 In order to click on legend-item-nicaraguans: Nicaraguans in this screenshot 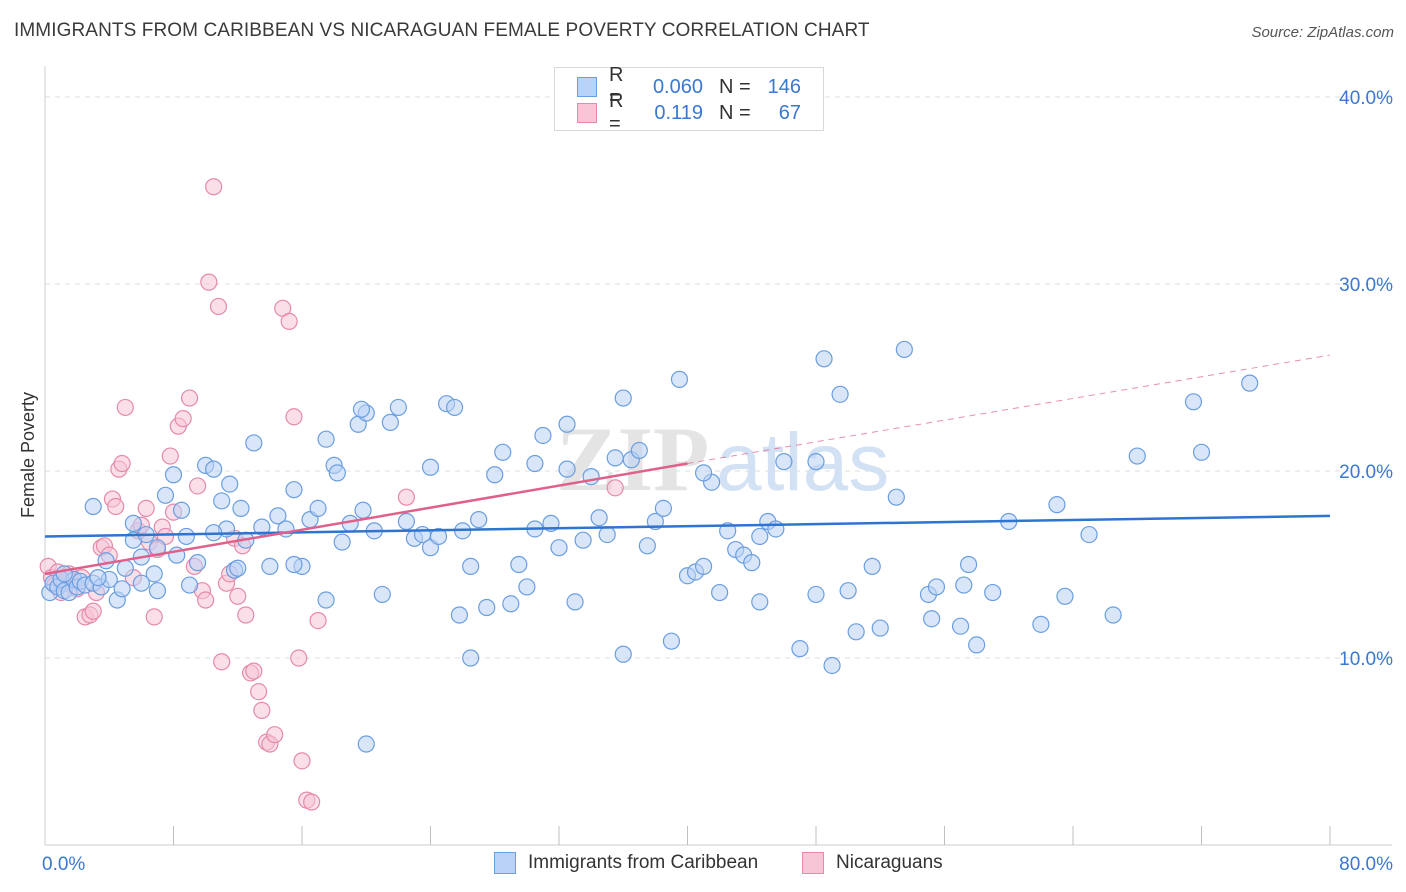, I will do `click(872, 863)`.